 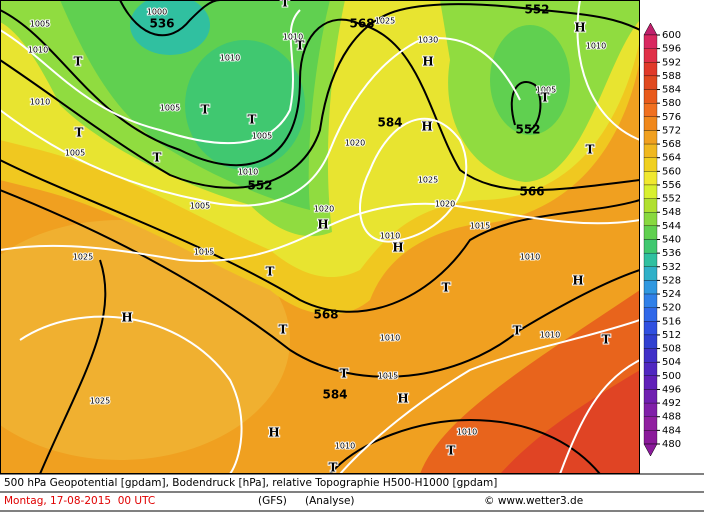 I want to click on colorbar-cap, so click(x=650, y=29).